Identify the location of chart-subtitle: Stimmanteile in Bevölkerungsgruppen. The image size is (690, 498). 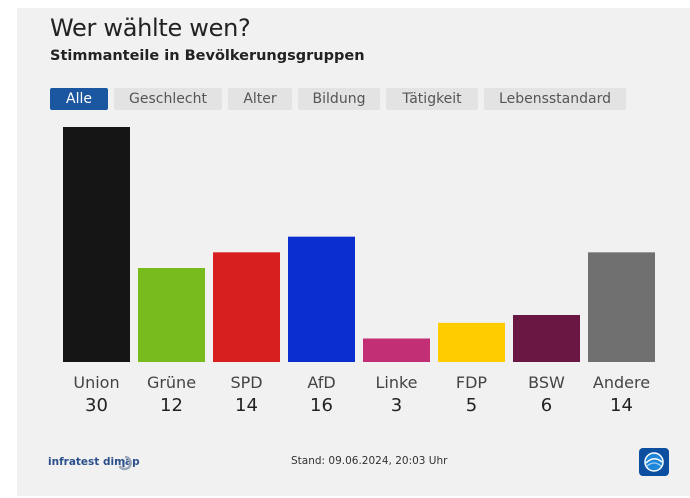
(207, 56).